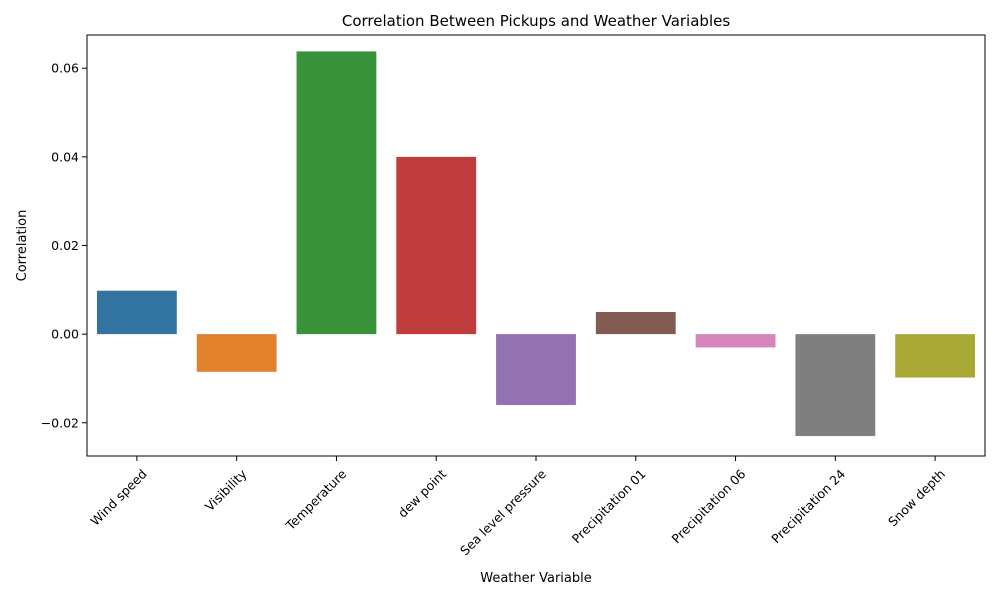 This screenshot has height=604, width=1000. Describe the element at coordinates (65, 68) in the screenshot. I see `y-tick-label: 0.06` at that location.